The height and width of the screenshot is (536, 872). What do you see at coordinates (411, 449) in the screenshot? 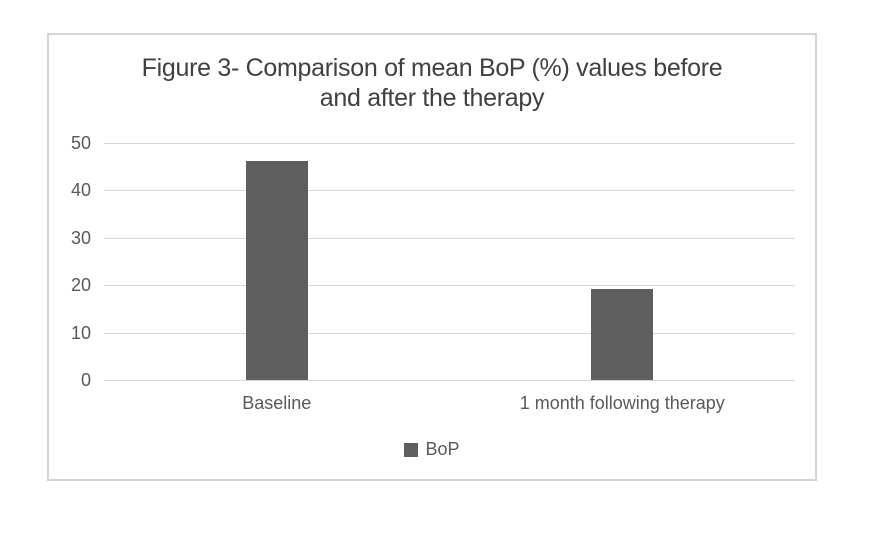
I see `legend-marker-icon` at bounding box center [411, 449].